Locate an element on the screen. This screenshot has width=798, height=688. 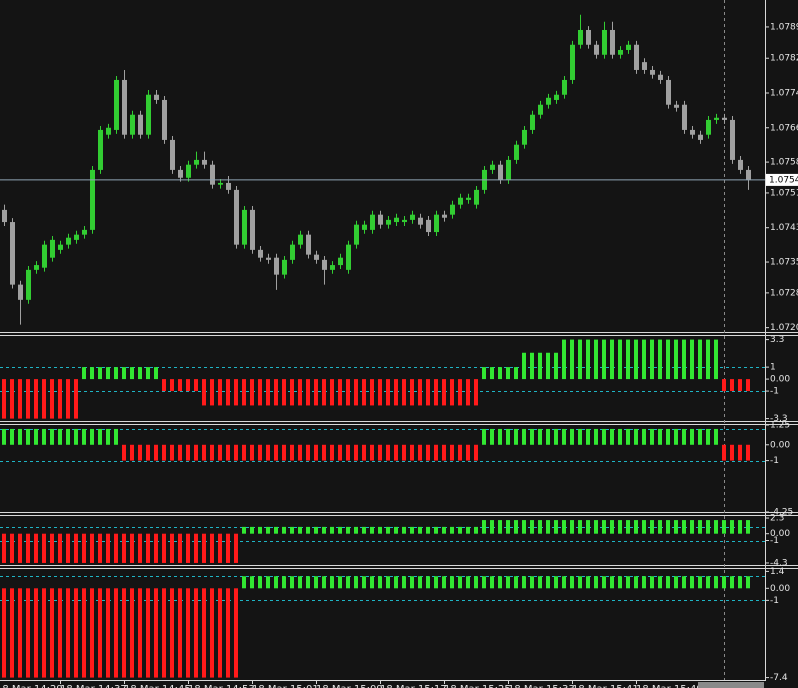
y-tick-label: -1 is located at coordinates (774, 461).